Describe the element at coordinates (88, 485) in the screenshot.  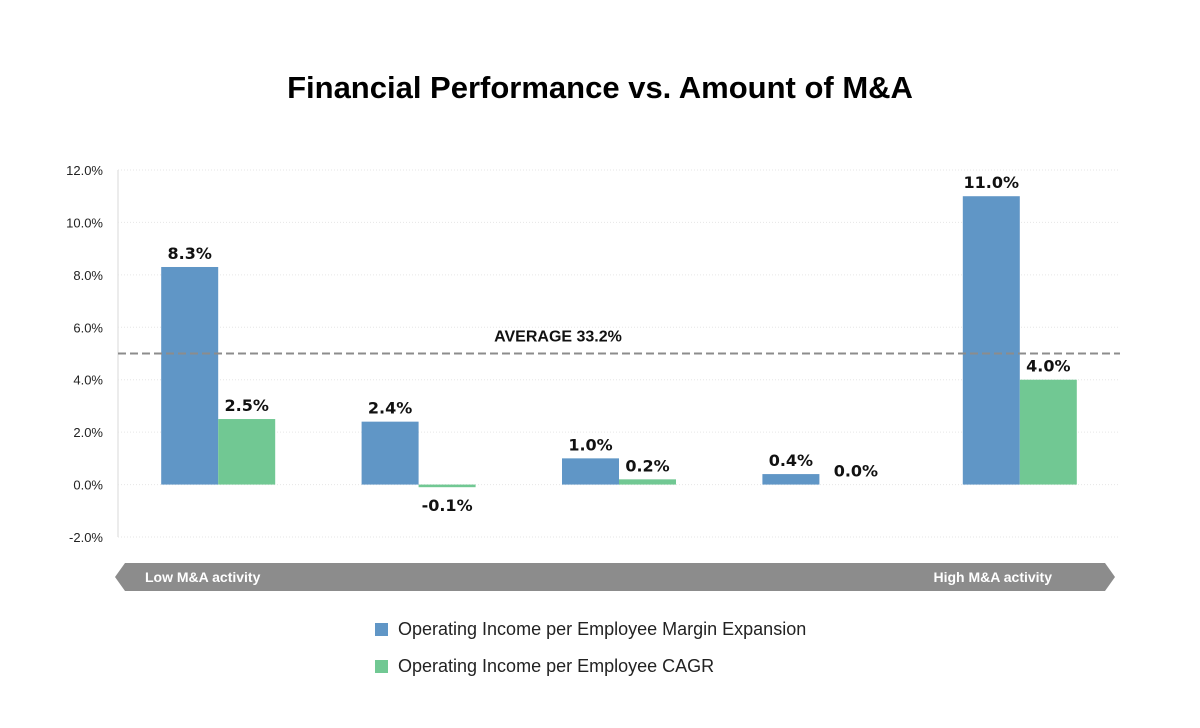
I see `y-tick-label: 0.0%` at that location.